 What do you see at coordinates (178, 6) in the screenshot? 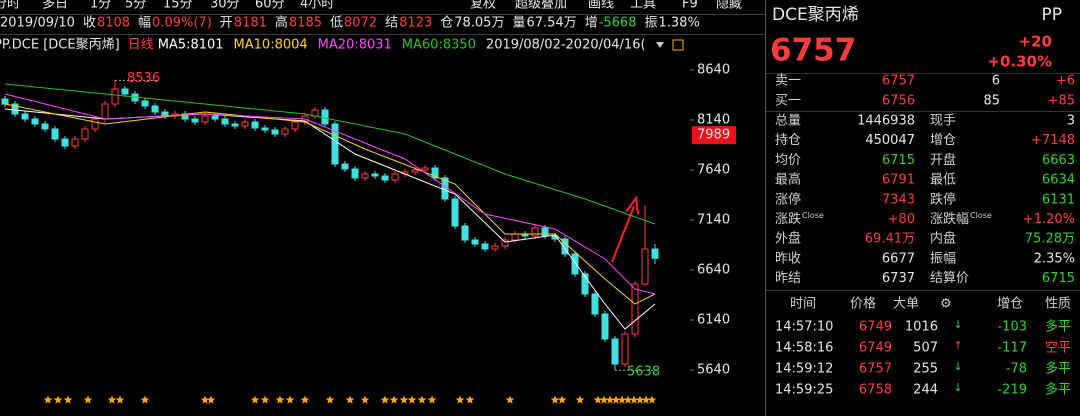
I see `toolbar-tab: 15分` at bounding box center [178, 6].